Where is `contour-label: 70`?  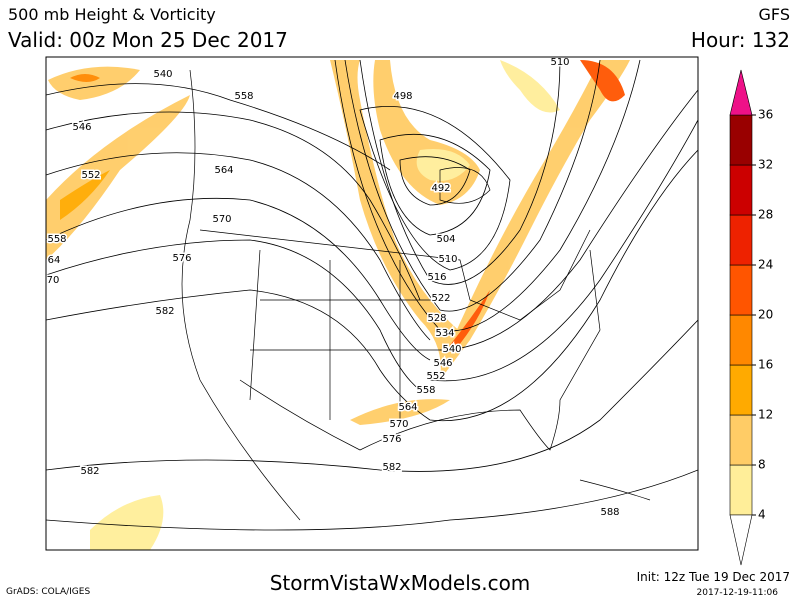 contour-label: 70 is located at coordinates (53, 280).